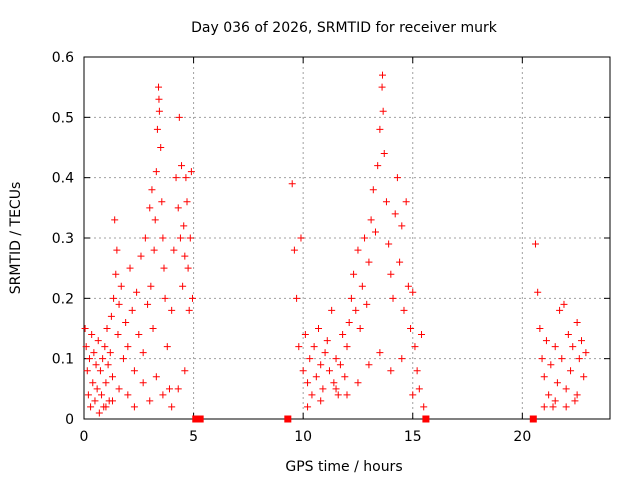 The height and width of the screenshot is (480, 640). I want to click on y-tick-label: 0.6, so click(63, 58).